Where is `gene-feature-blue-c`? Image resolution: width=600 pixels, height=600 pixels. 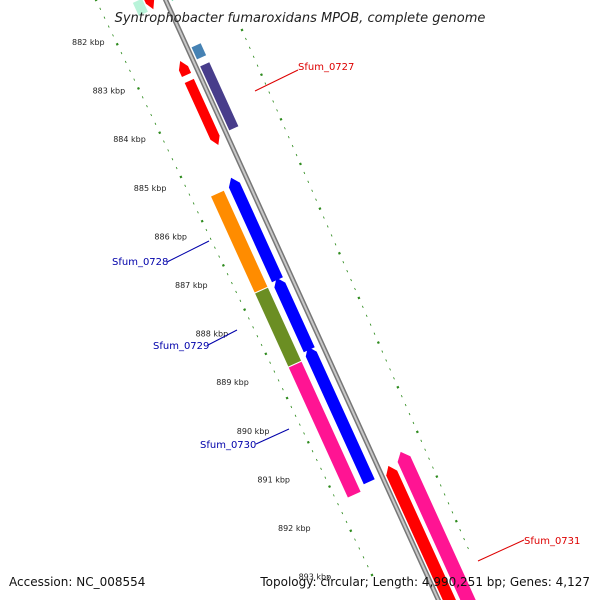 gene-feature-blue-c is located at coordinates (340, 415).